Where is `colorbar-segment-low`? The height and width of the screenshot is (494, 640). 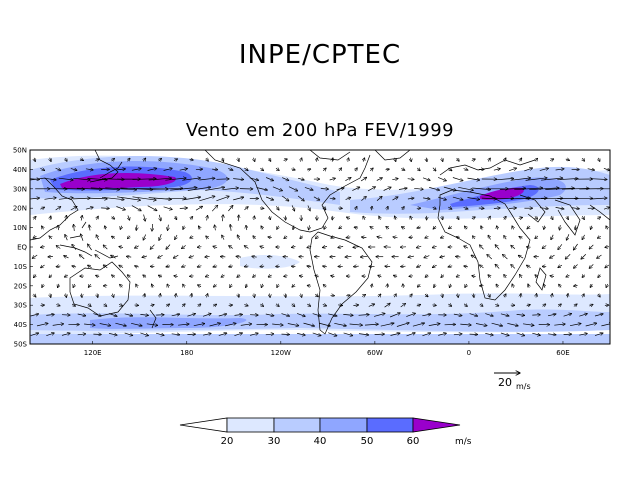
colorbar-segment-low is located at coordinates (203, 425).